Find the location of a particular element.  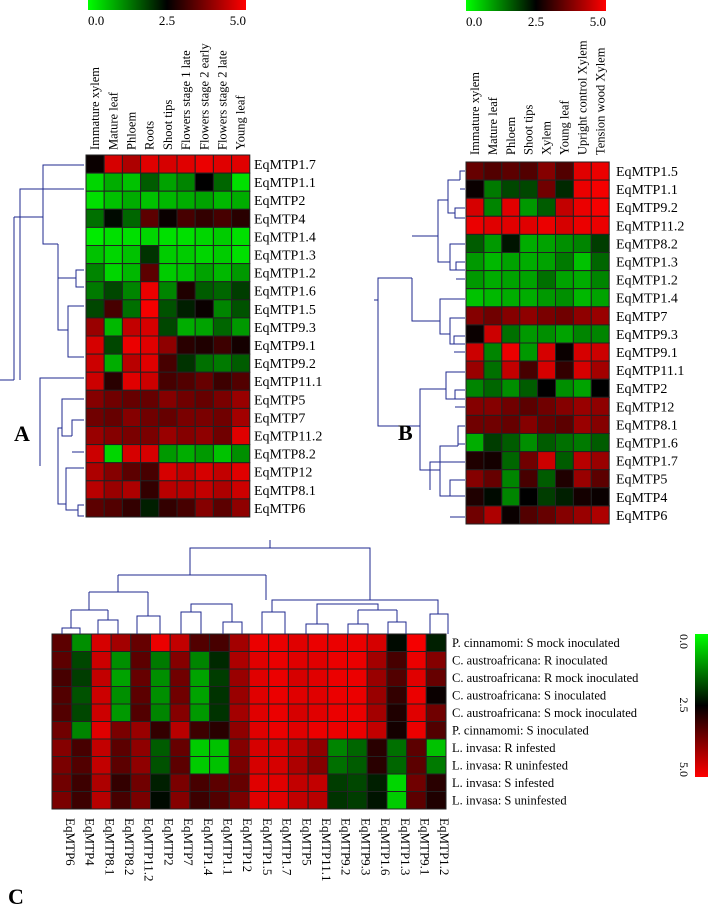

colorbar-b-tick-mid: 2.5 is located at coordinates (536, 21).